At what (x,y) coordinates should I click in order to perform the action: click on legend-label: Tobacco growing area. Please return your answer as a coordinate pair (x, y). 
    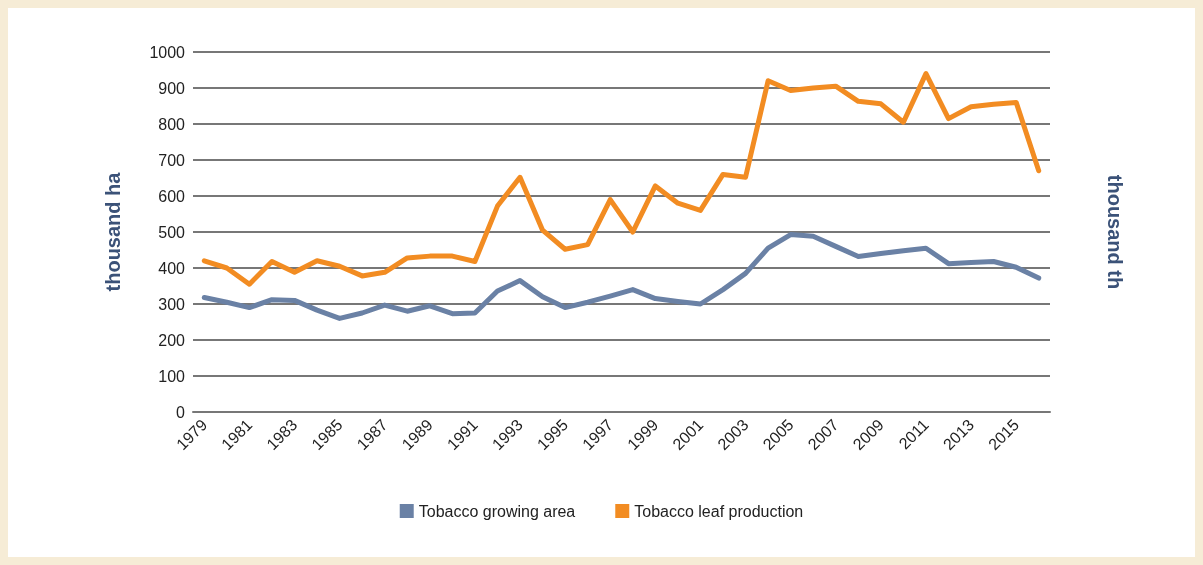
    Looking at the image, I should click on (497, 511).